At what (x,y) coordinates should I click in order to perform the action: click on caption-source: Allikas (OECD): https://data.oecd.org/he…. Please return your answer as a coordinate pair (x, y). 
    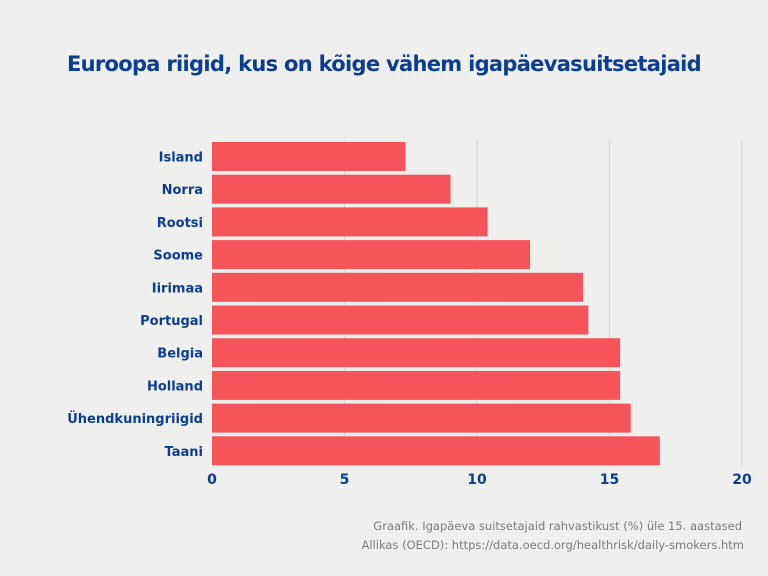
    Looking at the image, I should click on (553, 545).